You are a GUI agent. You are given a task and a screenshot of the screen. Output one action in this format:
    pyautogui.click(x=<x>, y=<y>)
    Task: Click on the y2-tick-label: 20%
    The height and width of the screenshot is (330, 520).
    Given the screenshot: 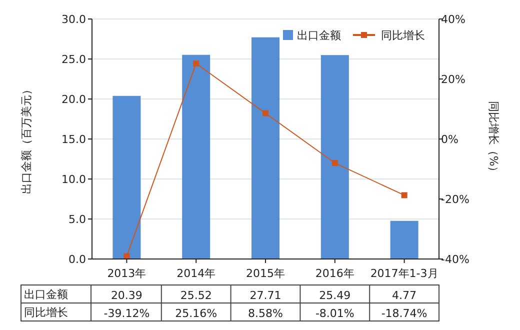 What is the action you would take?
    pyautogui.click(x=453, y=79)
    